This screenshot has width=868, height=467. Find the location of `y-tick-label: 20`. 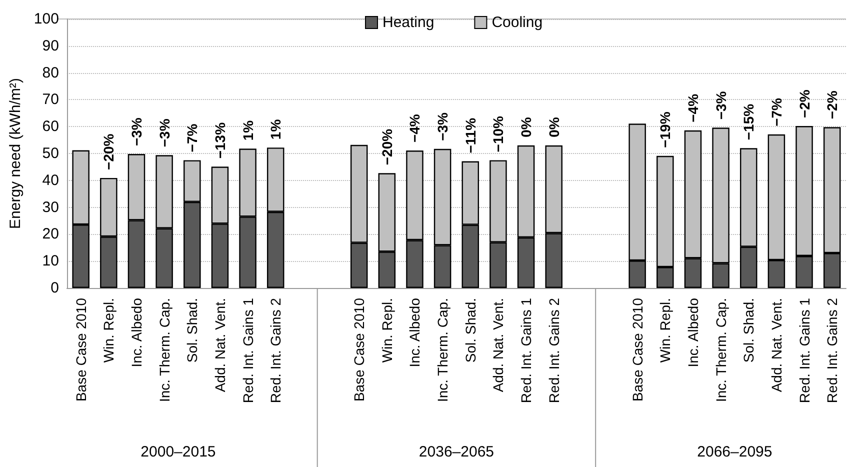

y-tick-label: 20 is located at coordinates (50, 234).